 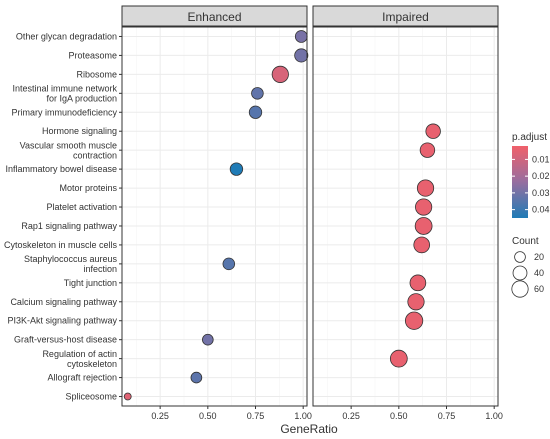 I want to click on point-enhanced-proteasome, so click(x=301, y=55).